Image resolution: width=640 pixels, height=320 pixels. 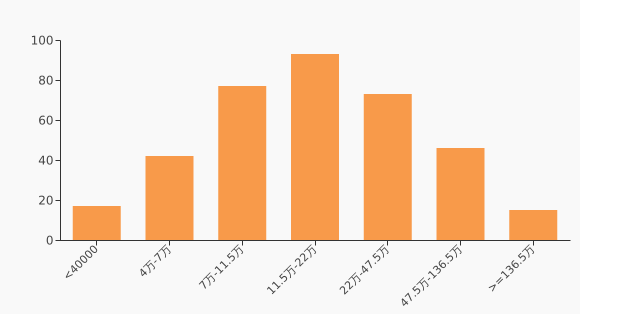 What do you see at coordinates (46, 81) in the screenshot?
I see `y-tick-label: 80` at bounding box center [46, 81].